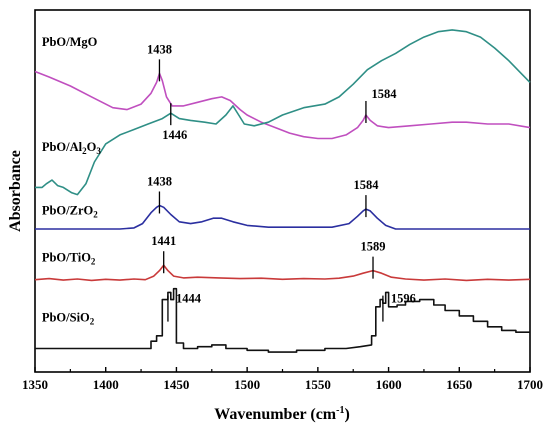 The image size is (547, 431). I want to click on y-axis-title: Absorbance, so click(15, 191).